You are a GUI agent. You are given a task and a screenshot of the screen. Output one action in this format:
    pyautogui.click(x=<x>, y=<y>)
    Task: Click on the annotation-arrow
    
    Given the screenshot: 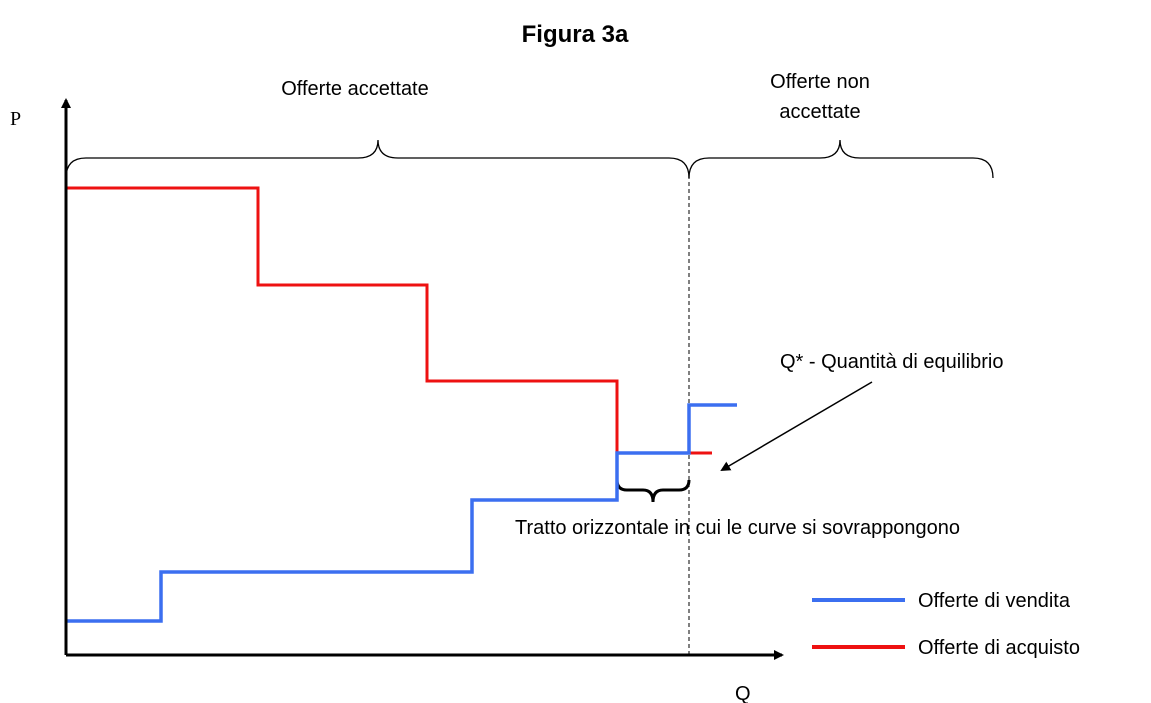 What is the action you would take?
    pyautogui.click(x=796, y=426)
    